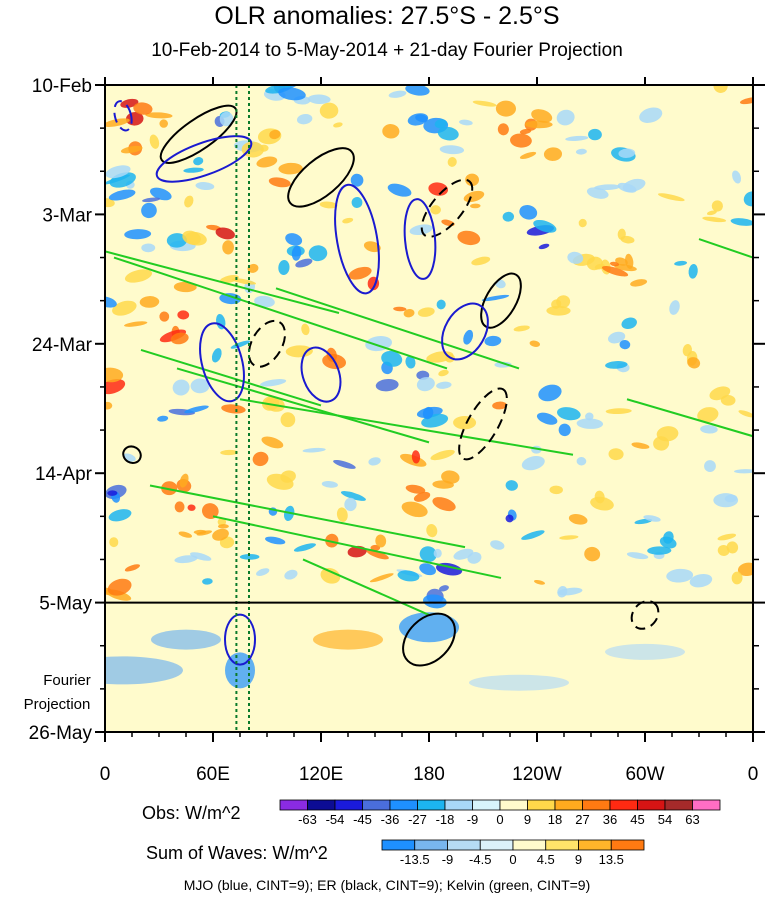 The height and width of the screenshot is (899, 774). What do you see at coordinates (546, 859) in the screenshot?
I see `waves-colorbar-tick-label: 4.5` at bounding box center [546, 859].